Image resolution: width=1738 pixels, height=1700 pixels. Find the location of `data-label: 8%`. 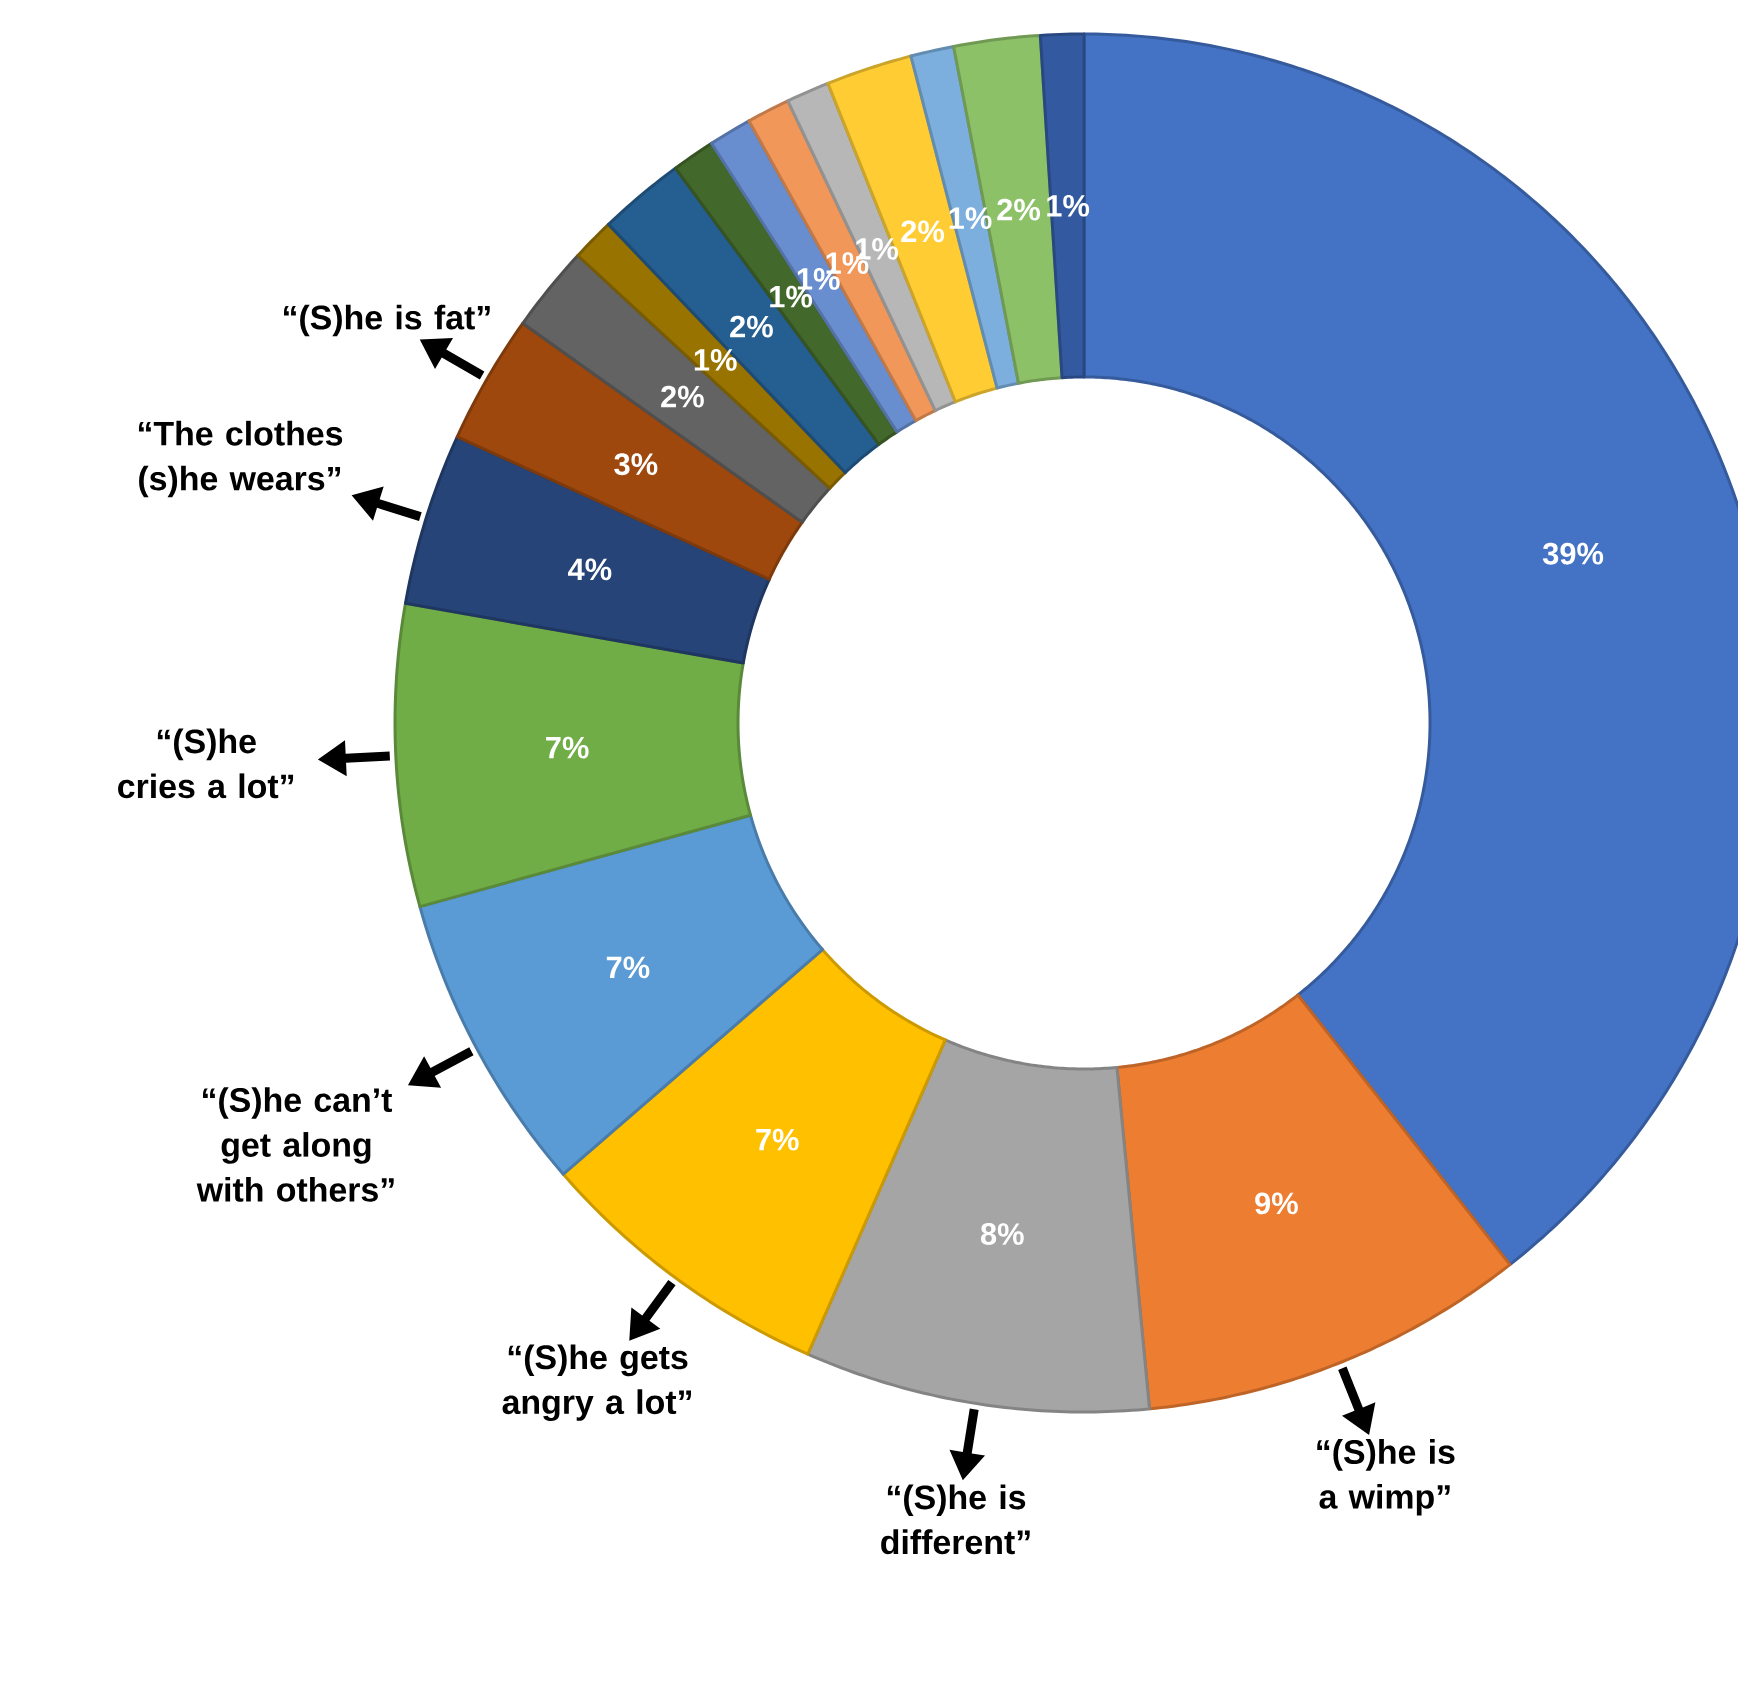

data-label: 8% is located at coordinates (1002, 1234).